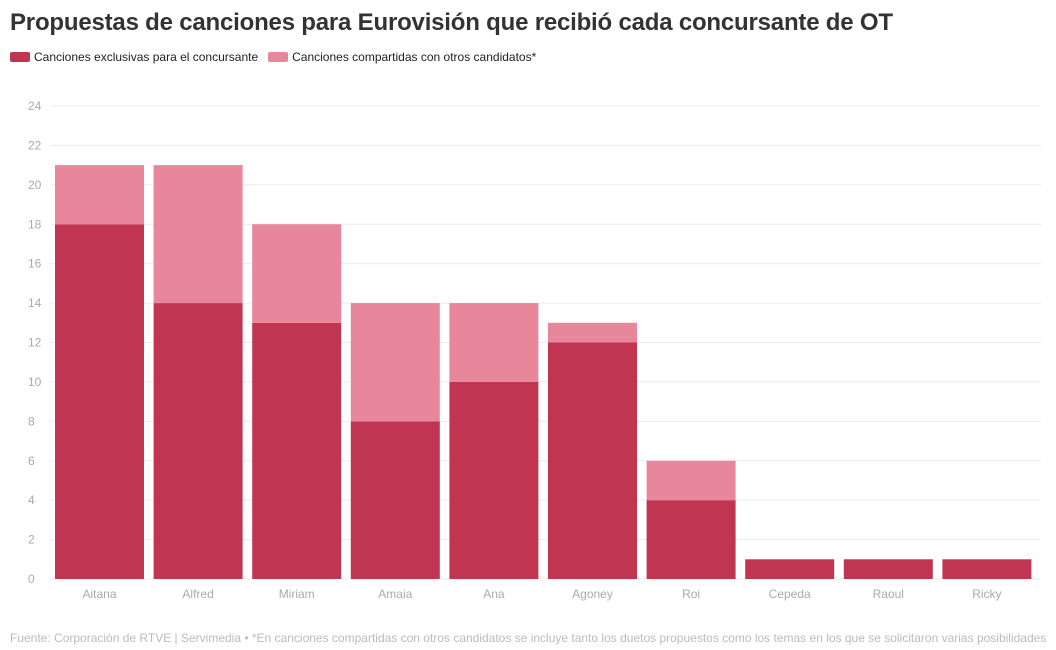 This screenshot has width=1056, height=650. What do you see at coordinates (35, 303) in the screenshot?
I see `y-tick-label: 14` at bounding box center [35, 303].